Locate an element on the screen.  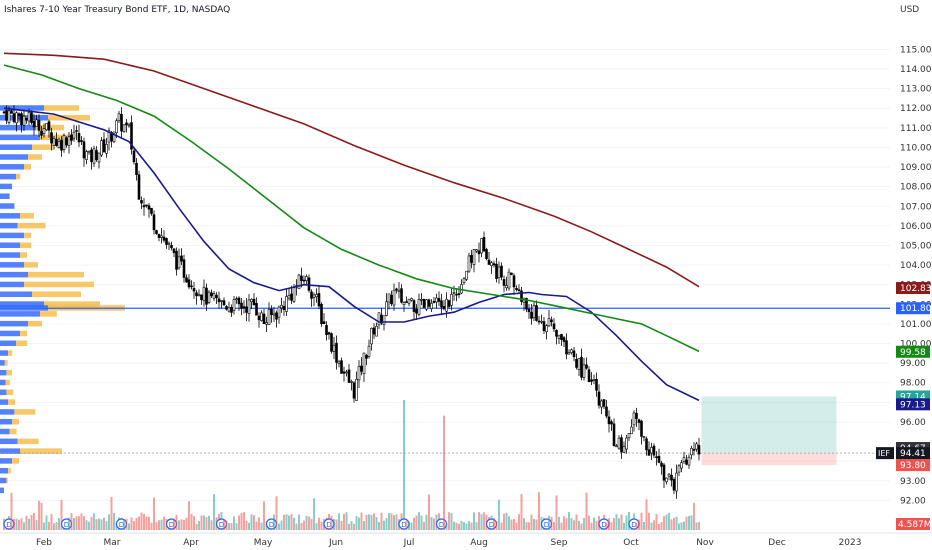
price-tag-label: 101.80 is located at coordinates (916, 309).